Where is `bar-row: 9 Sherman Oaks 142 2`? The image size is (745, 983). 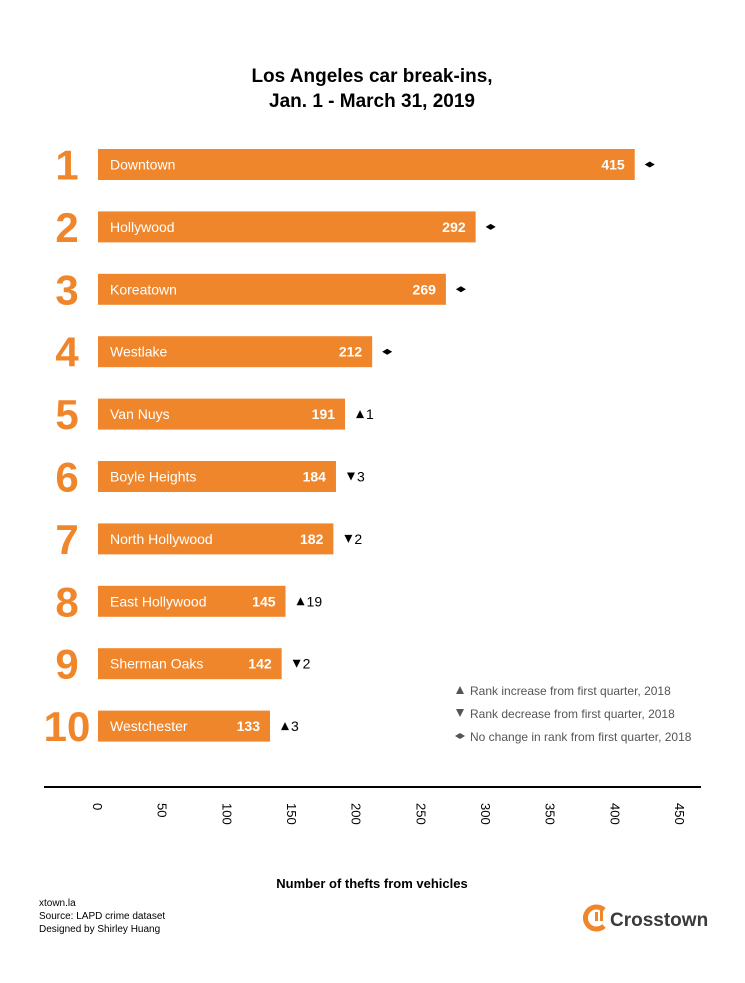
bar-row: 9 Sherman Oaks 142 2 is located at coordinates (182, 664).